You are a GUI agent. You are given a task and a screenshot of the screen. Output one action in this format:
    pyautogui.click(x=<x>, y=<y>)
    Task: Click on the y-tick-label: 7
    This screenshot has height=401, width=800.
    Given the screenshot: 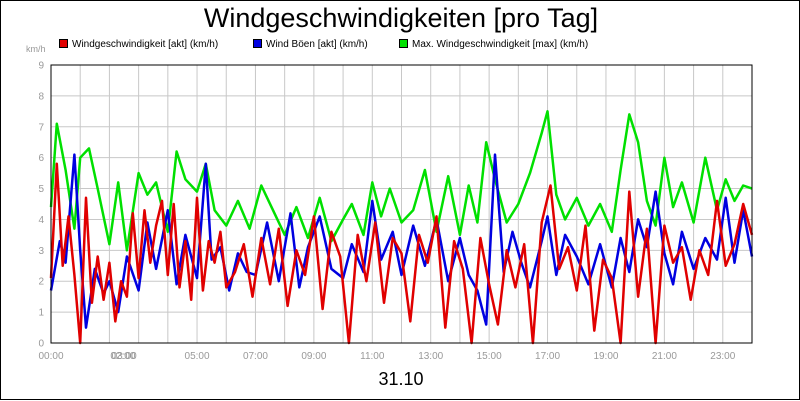 What is the action you would take?
    pyautogui.click(x=41, y=127)
    